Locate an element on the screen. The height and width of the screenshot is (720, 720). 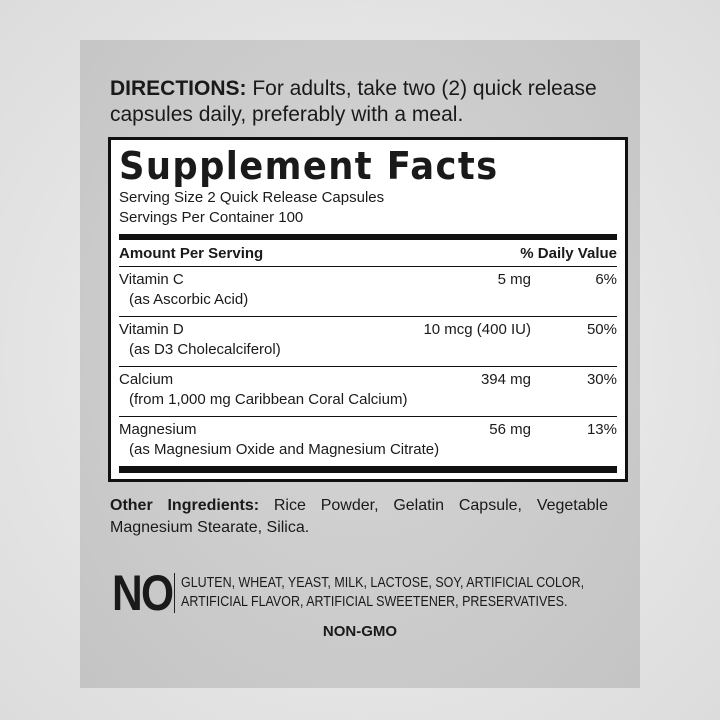
facts-header: Amount Per Serving % Daily Value is located at coordinates (368, 254).